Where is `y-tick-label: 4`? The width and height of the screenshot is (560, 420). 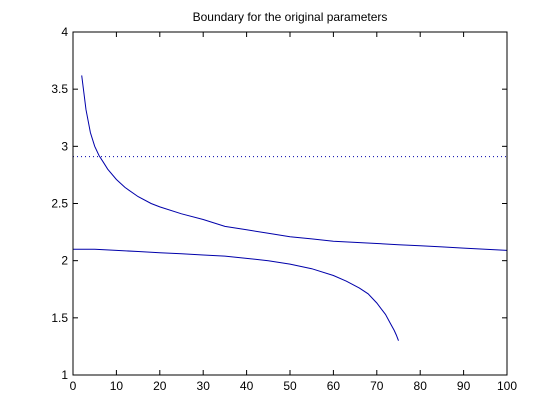 y-tick-label: 4 is located at coordinates (64, 32).